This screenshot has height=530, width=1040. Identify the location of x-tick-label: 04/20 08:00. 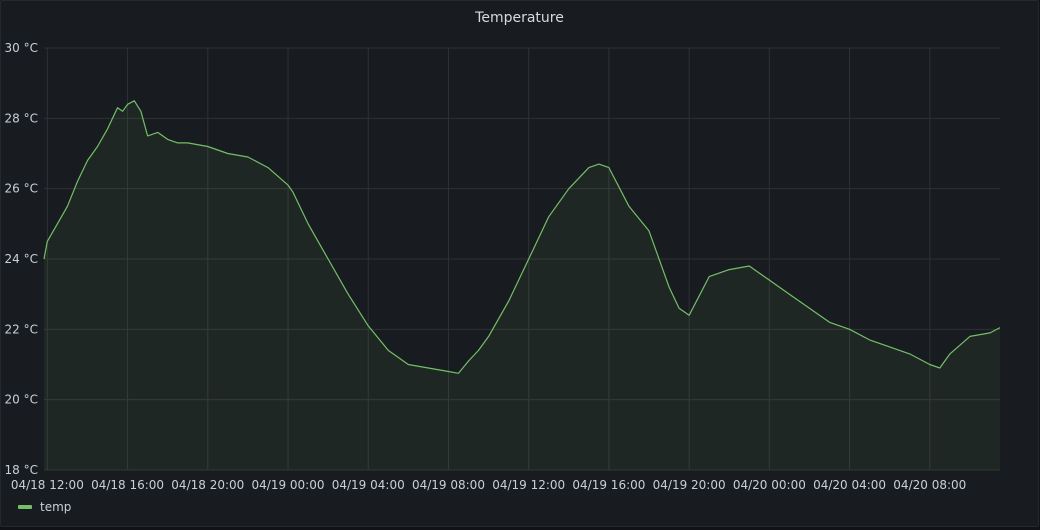
(929, 485).